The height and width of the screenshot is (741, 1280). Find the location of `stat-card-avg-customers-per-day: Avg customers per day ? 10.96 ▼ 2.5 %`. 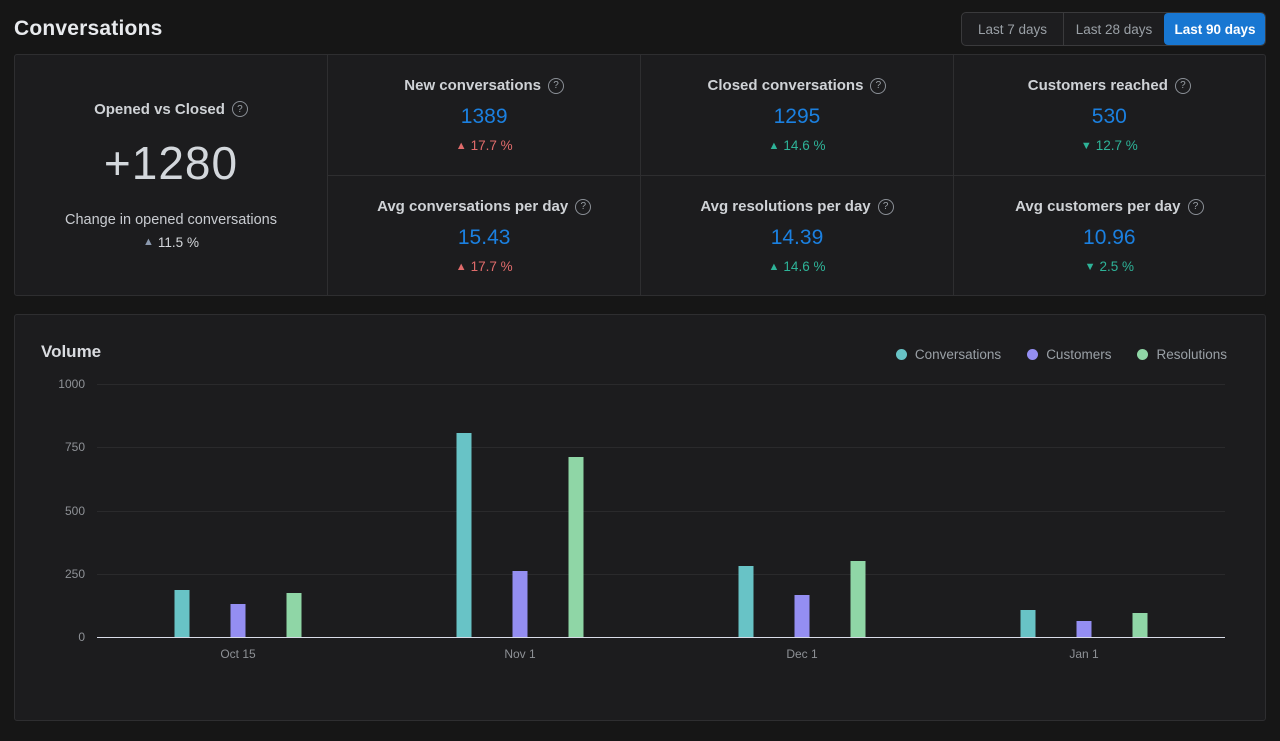

stat-card-avg-customers-per-day: Avg customers per day ? 10.96 ▼ 2.5 % is located at coordinates (1108, 235).